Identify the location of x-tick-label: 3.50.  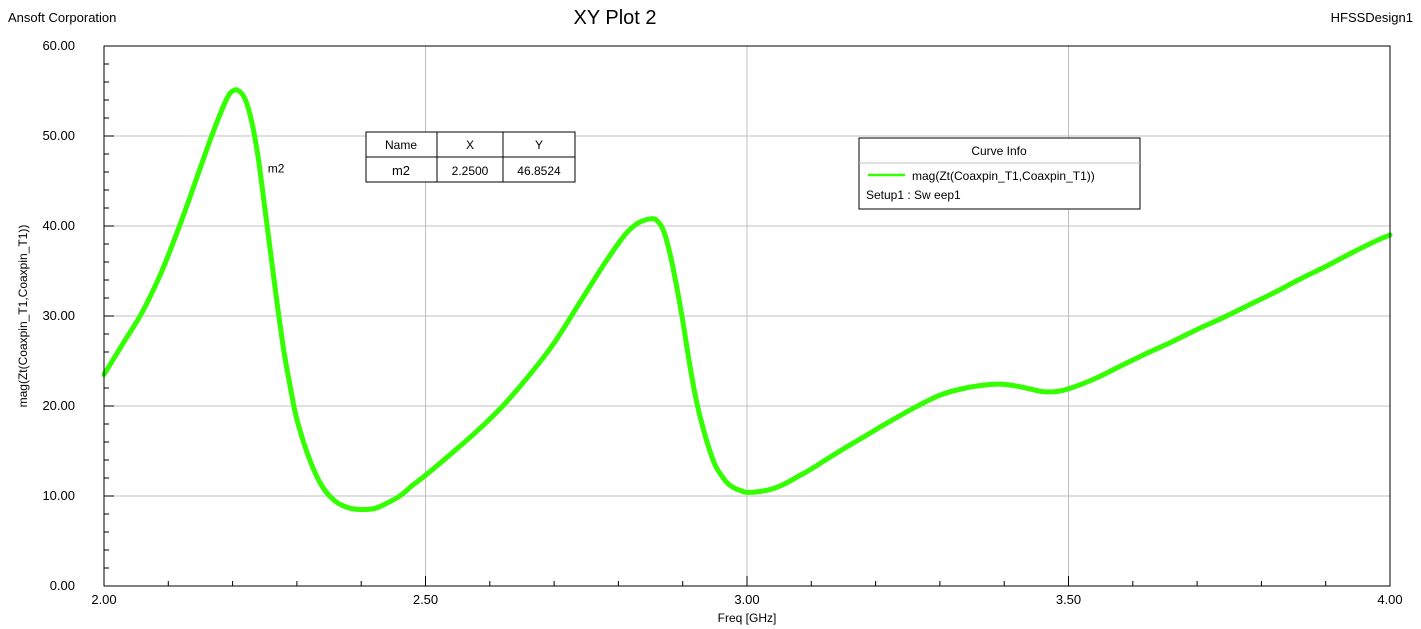
(1068, 599).